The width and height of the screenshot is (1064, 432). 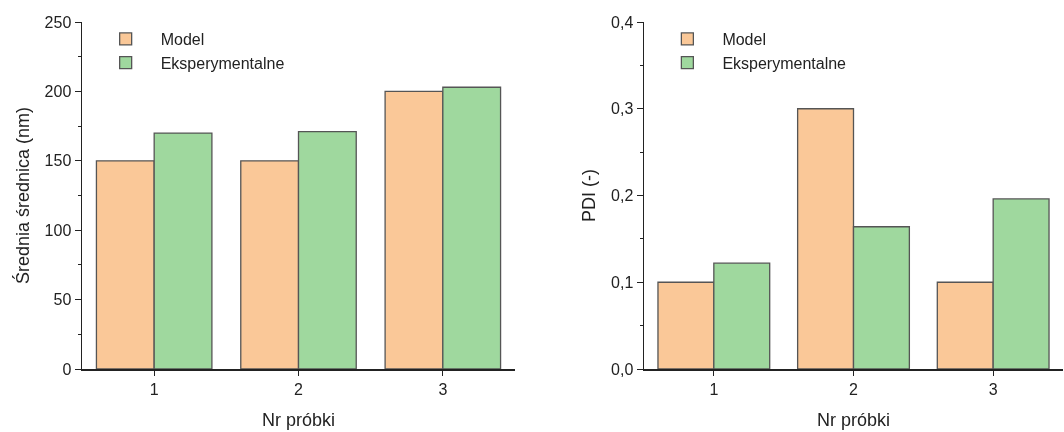 I want to click on y-tick-label: 150, so click(x=58, y=161).